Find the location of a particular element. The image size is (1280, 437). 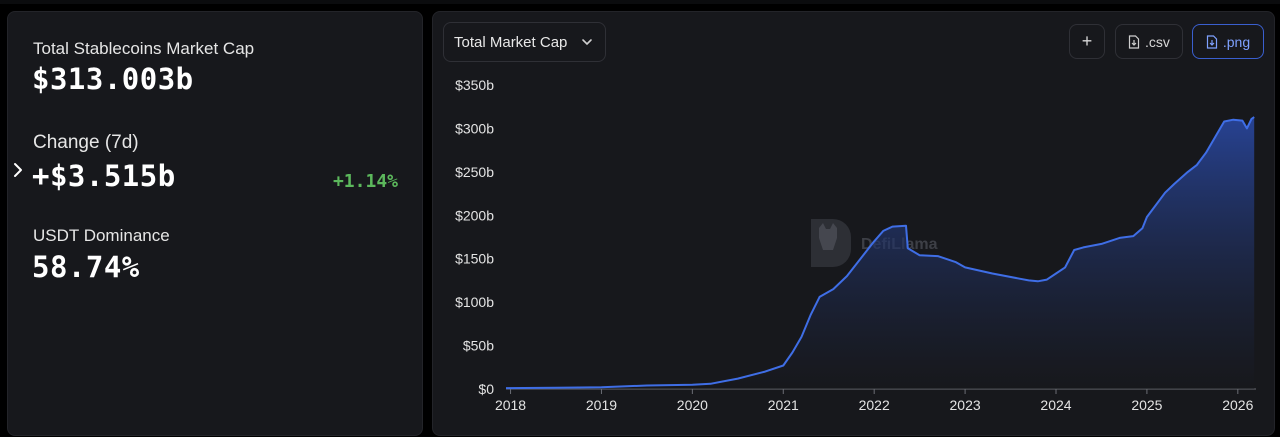

y-tick-label: $250b is located at coordinates (474, 172).